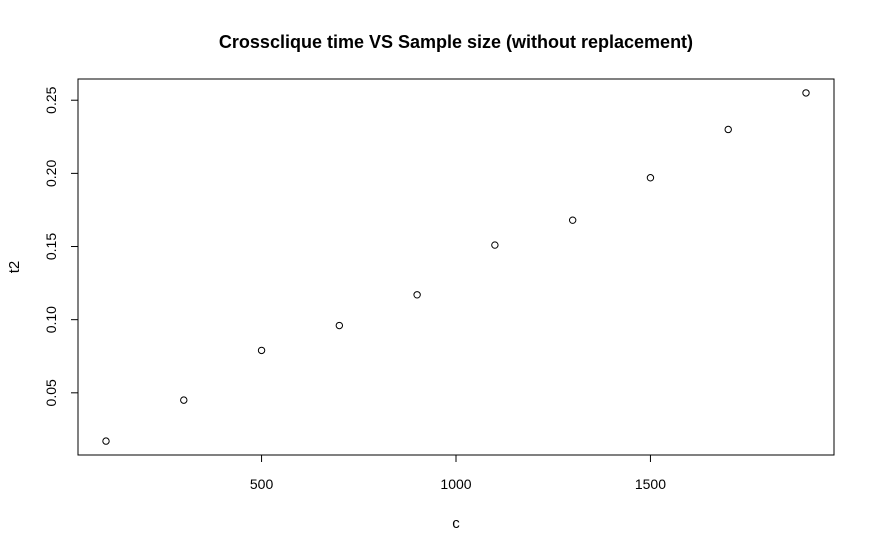 The height and width of the screenshot is (553, 875). Describe the element at coordinates (51, 246) in the screenshot. I see `y-tick-label: 0.15` at that location.